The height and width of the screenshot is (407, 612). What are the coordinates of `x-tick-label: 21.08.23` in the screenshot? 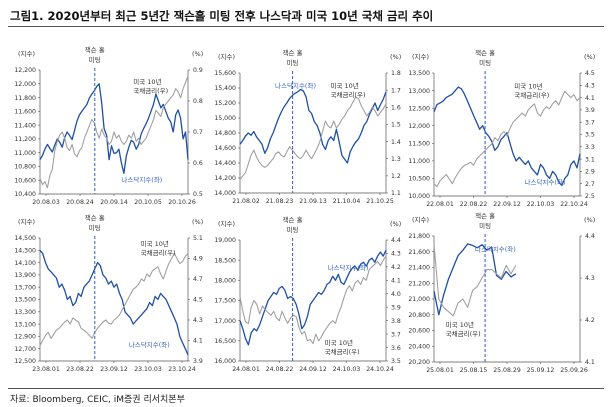 It's located at (280, 201).